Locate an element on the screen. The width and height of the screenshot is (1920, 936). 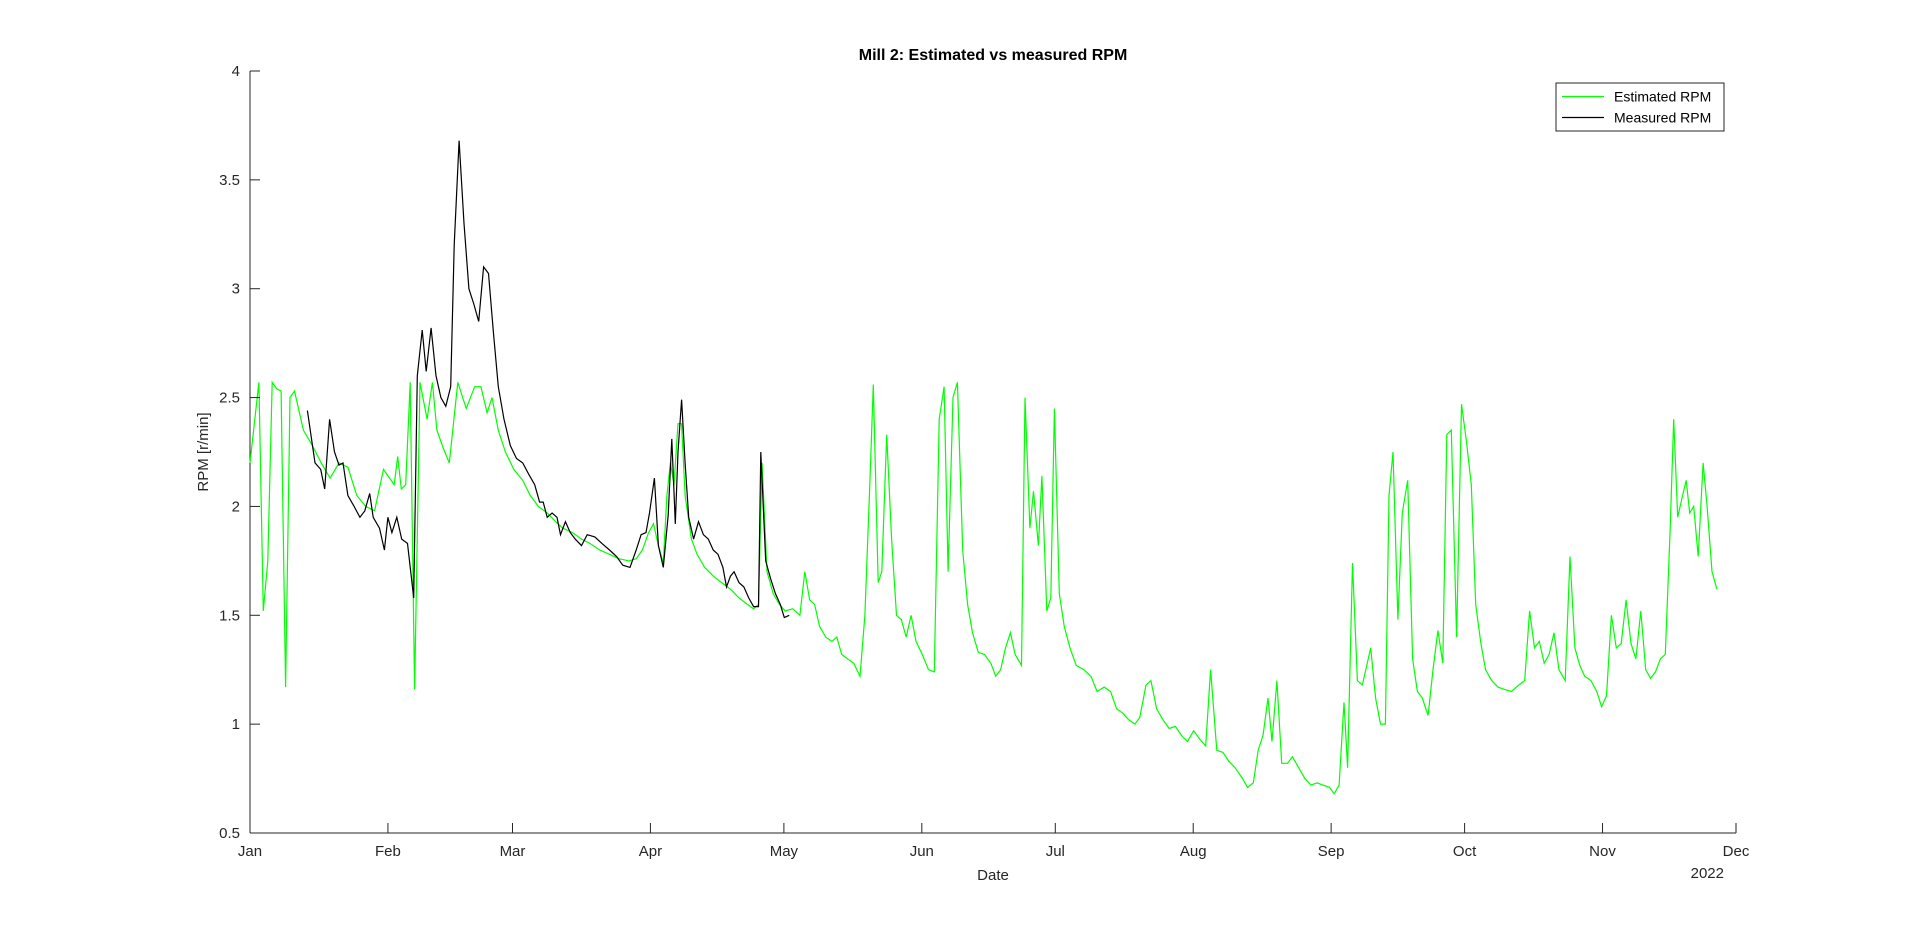
legend-label: Estimated RPM is located at coordinates (1662, 97).